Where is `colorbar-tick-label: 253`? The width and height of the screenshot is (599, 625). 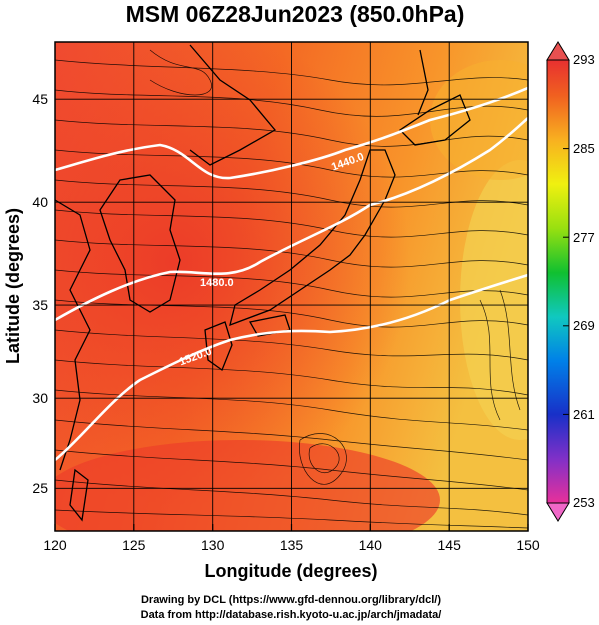 colorbar-tick-label: 253 is located at coordinates (584, 502).